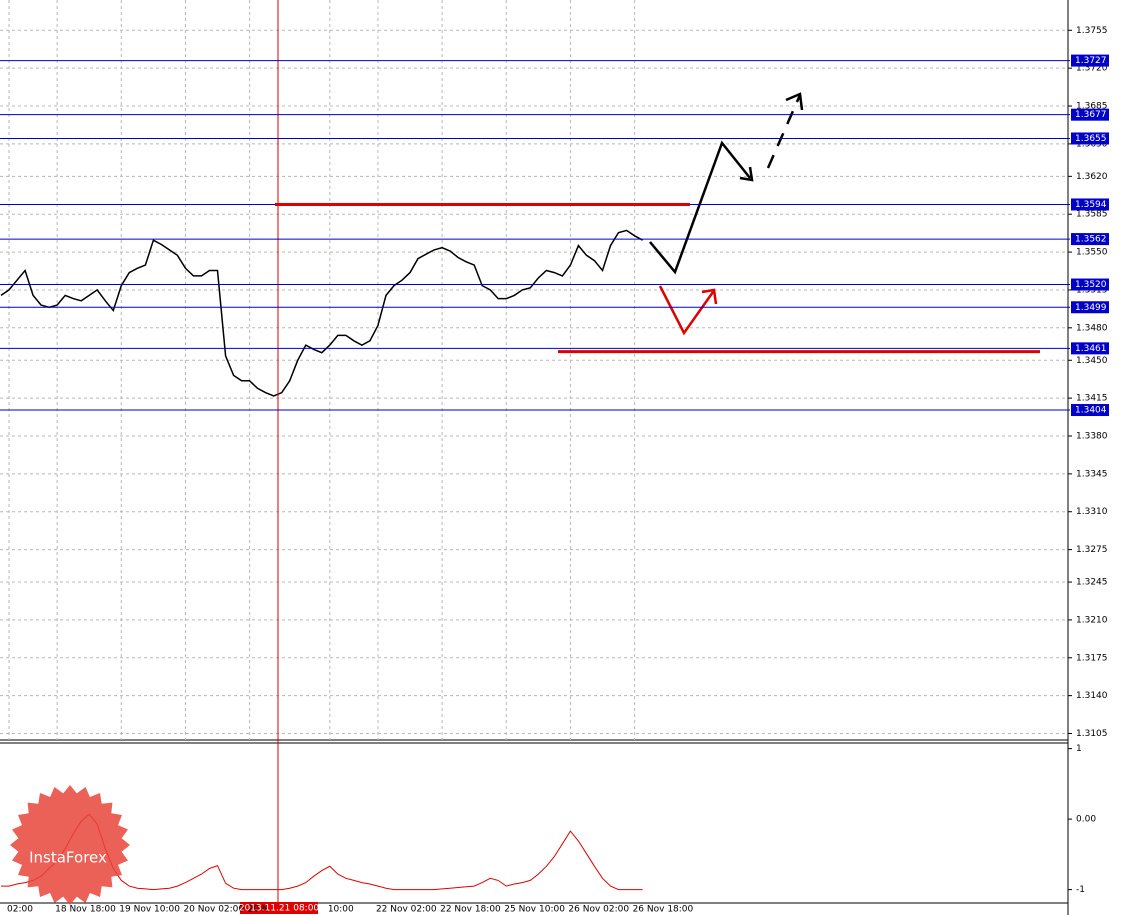  Describe the element at coordinates (258, 910) in the screenshot. I see `x-tick-label: 20 N` at that location.